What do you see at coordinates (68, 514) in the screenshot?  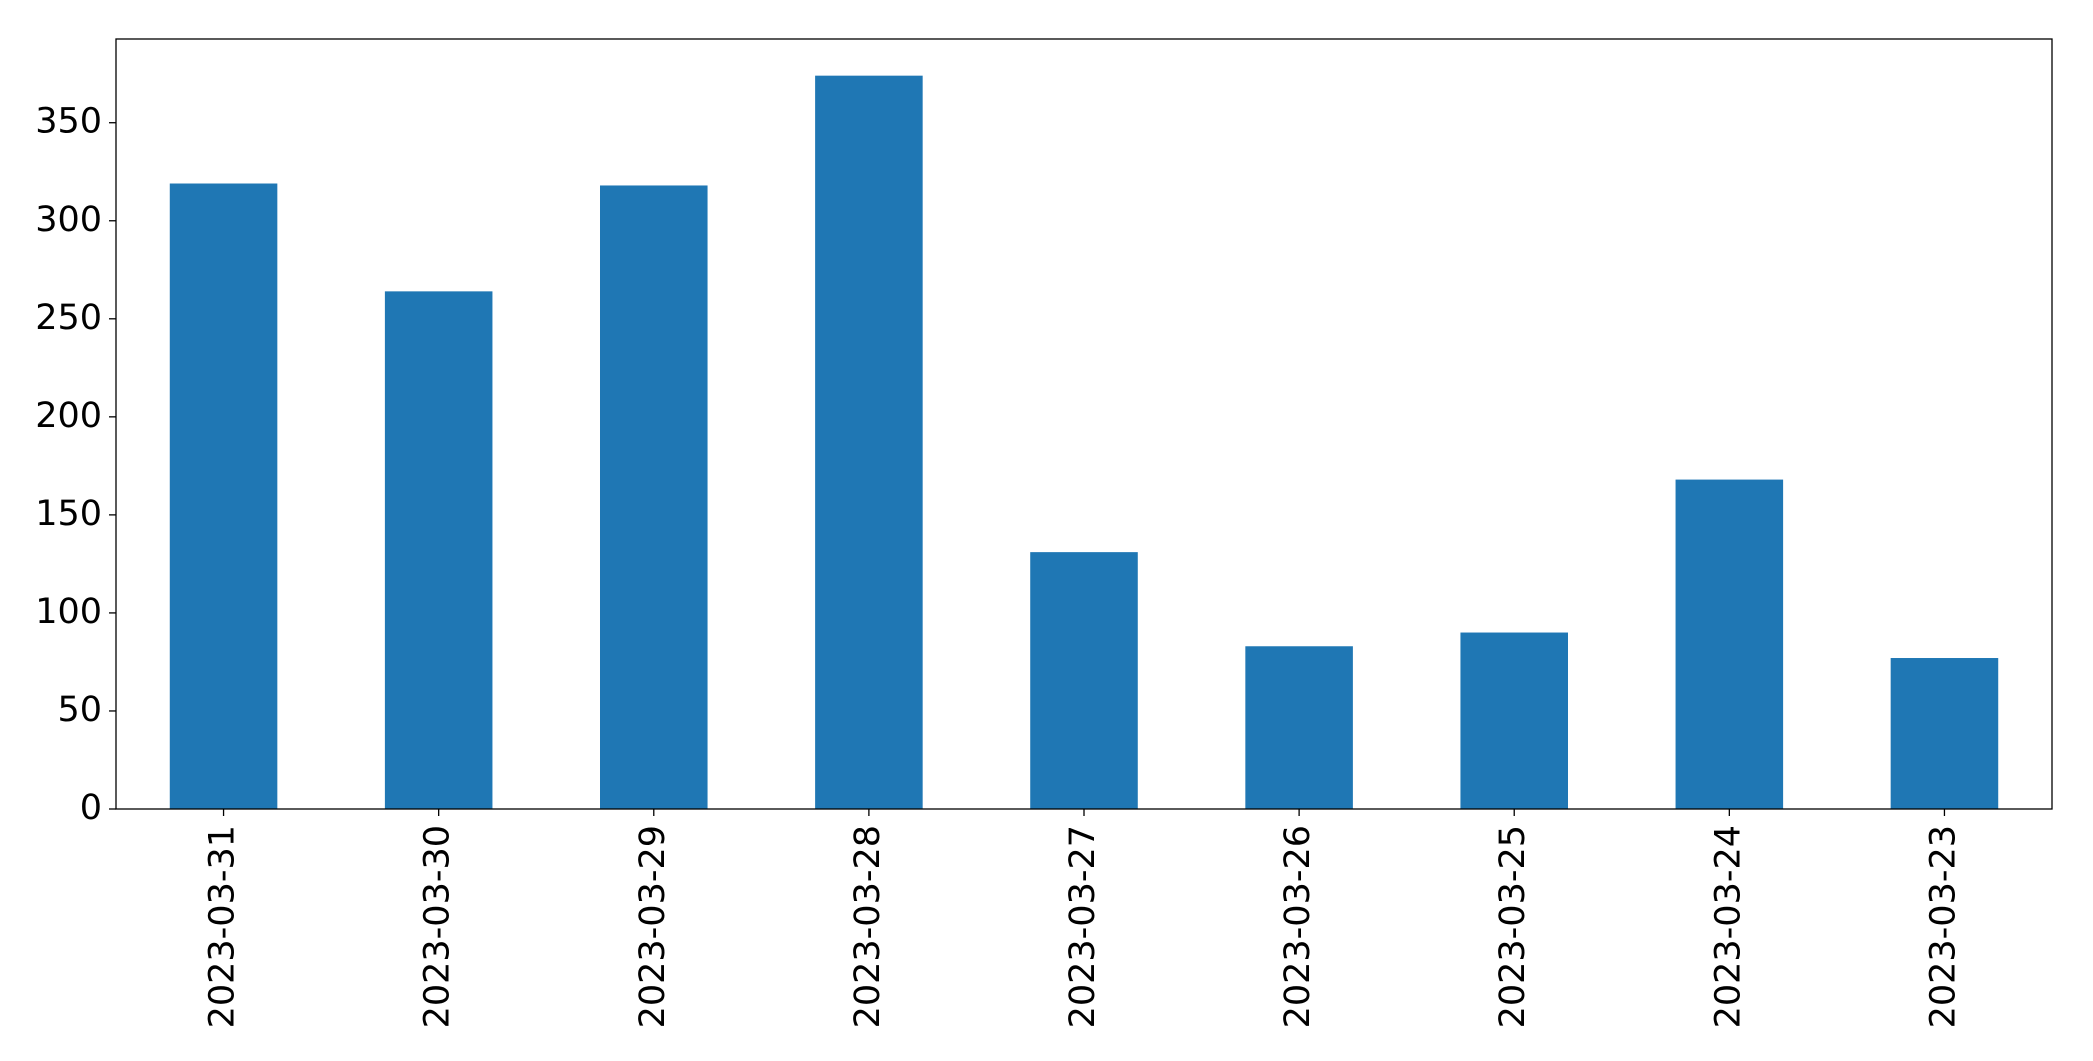 I see `y-tick-label: 150` at bounding box center [68, 514].